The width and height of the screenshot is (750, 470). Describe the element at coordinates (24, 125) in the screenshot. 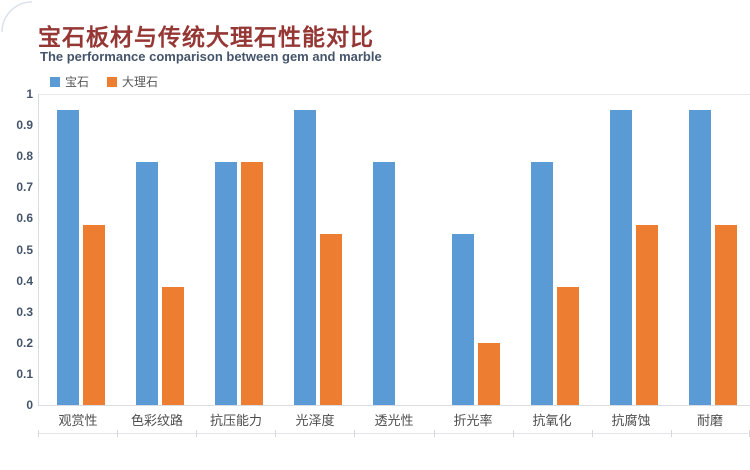

I see `y-axis-tick-label: 0.9` at that location.